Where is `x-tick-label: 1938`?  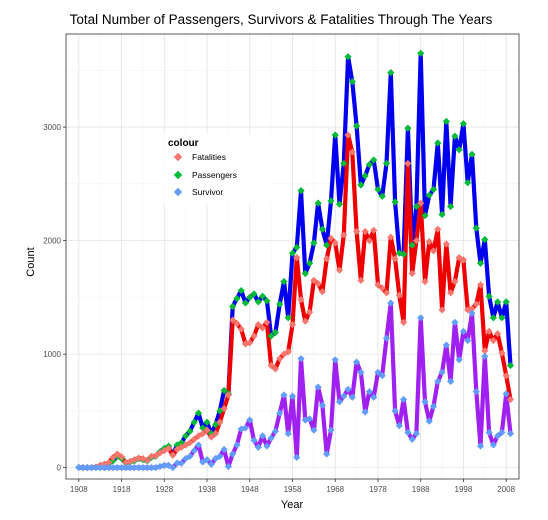
x-tick-label: 1938 is located at coordinates (207, 489).